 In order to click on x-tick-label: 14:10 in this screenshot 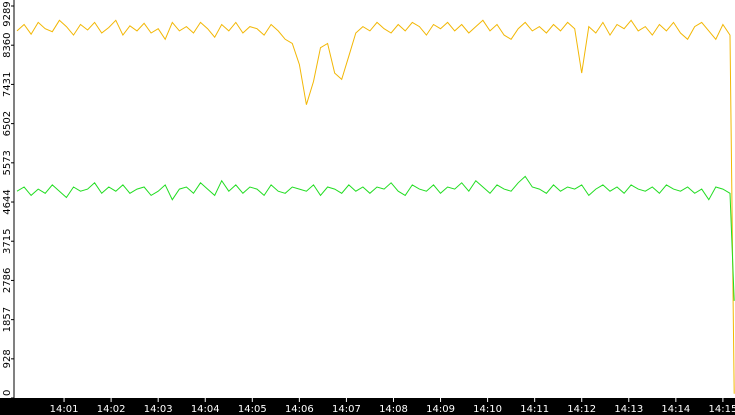, I will do `click(487, 409)`.